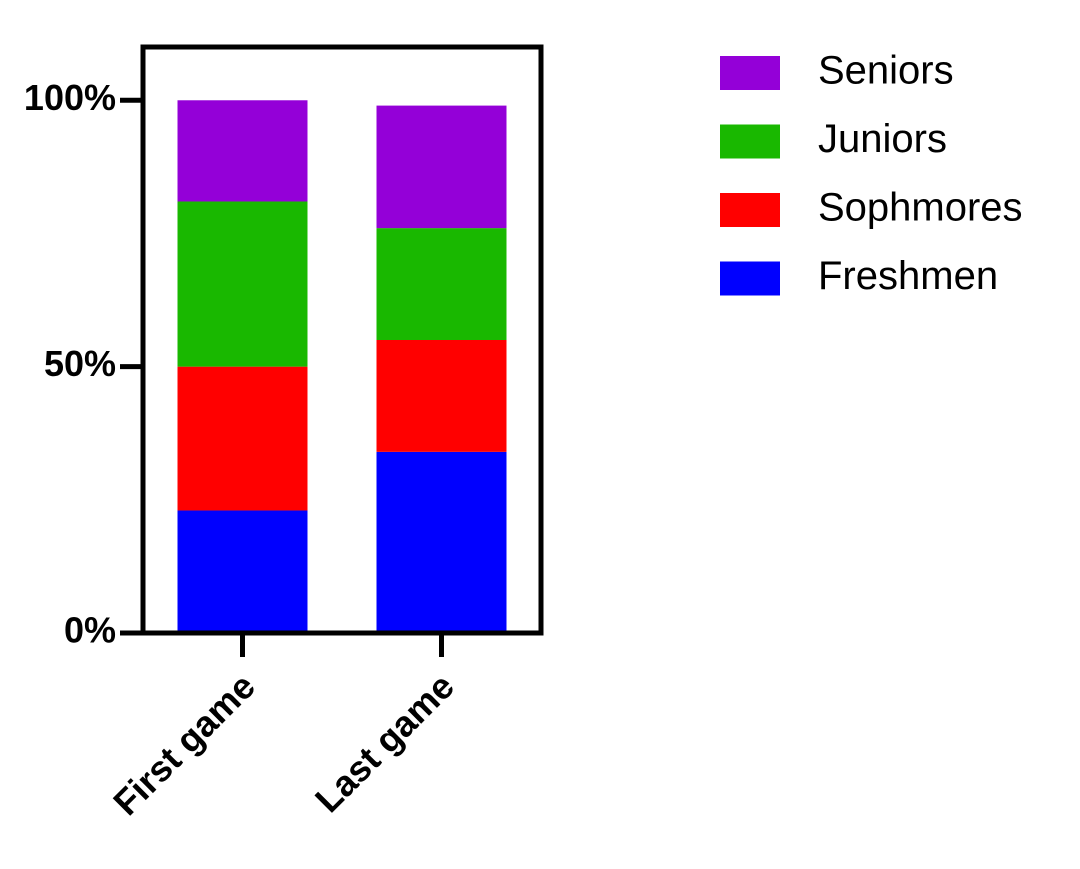  I want to click on x-tick-label: Last game, so click(384, 742).